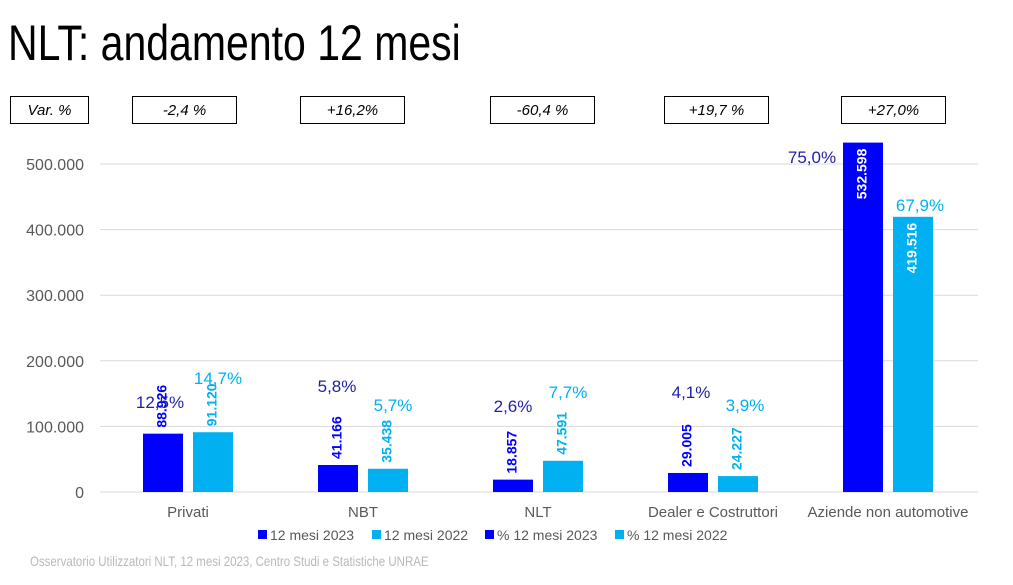 The image size is (1013, 585). What do you see at coordinates (687, 445) in the screenshot?
I see `value-label-2023: 29.005` at bounding box center [687, 445].